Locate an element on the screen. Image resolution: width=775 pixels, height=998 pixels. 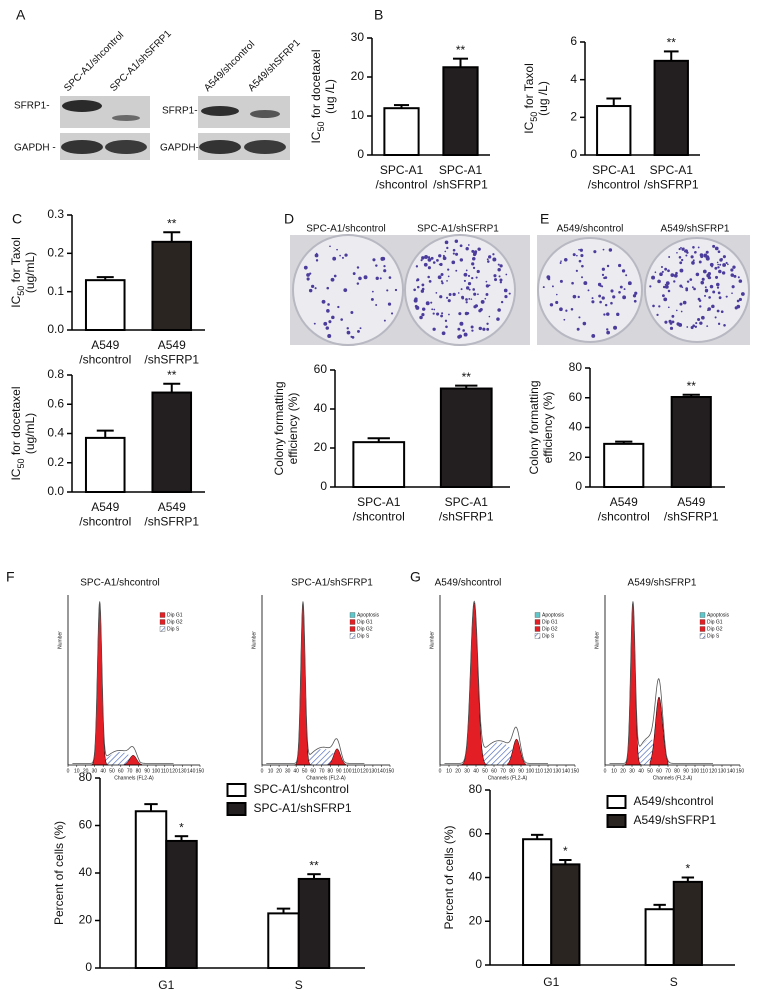
y-tick-label: 30 is located at coordinates (358, 37).